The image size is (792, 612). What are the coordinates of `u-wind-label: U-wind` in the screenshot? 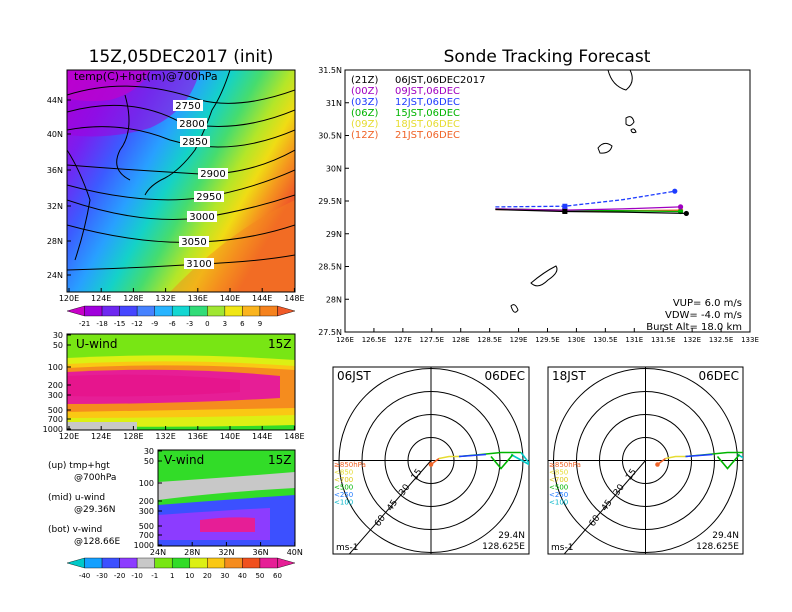 It's located at (96, 344).